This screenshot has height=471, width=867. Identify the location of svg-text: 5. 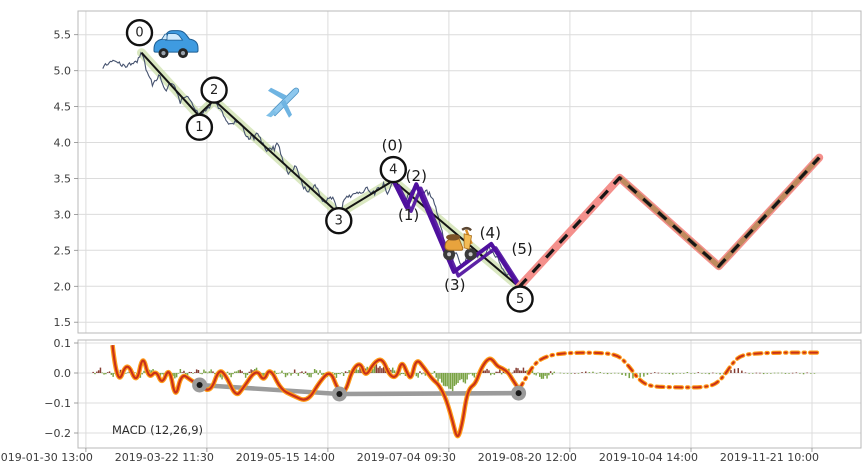
(520, 299).